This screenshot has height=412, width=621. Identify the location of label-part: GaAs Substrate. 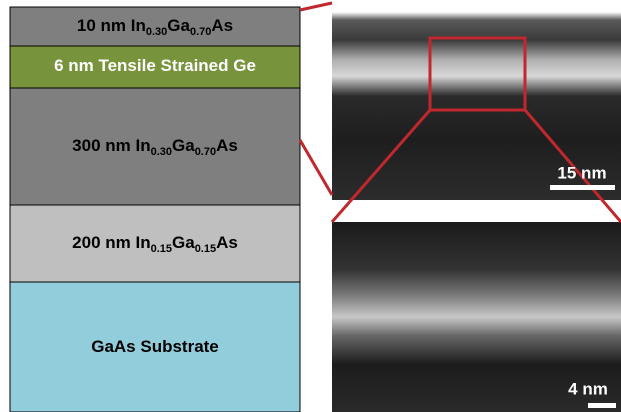
(155, 346).